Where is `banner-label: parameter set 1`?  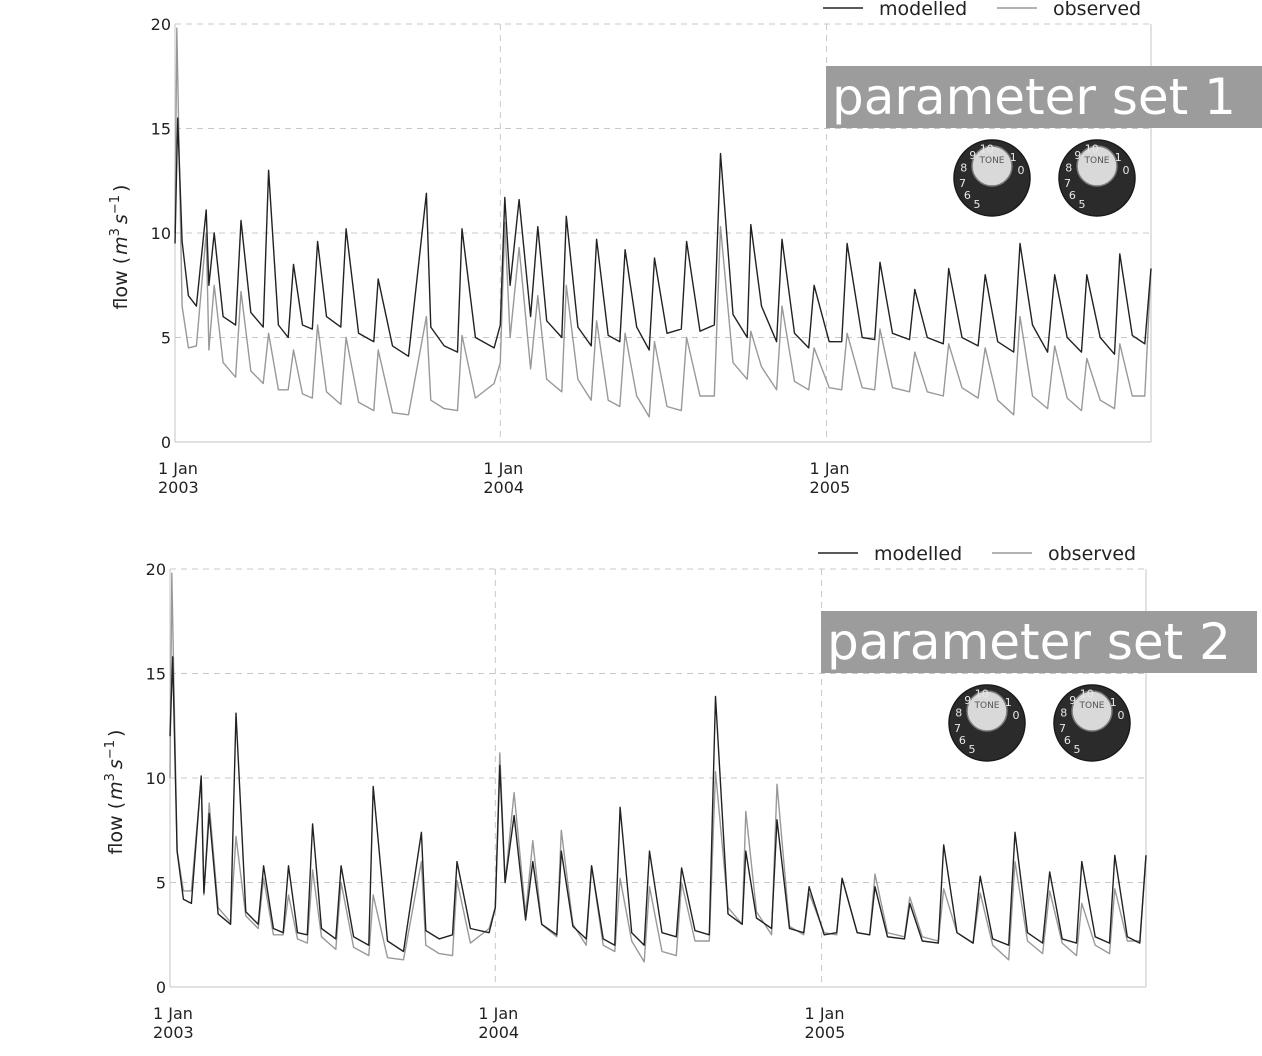
banner-label: parameter set 1 is located at coordinates (1034, 97).